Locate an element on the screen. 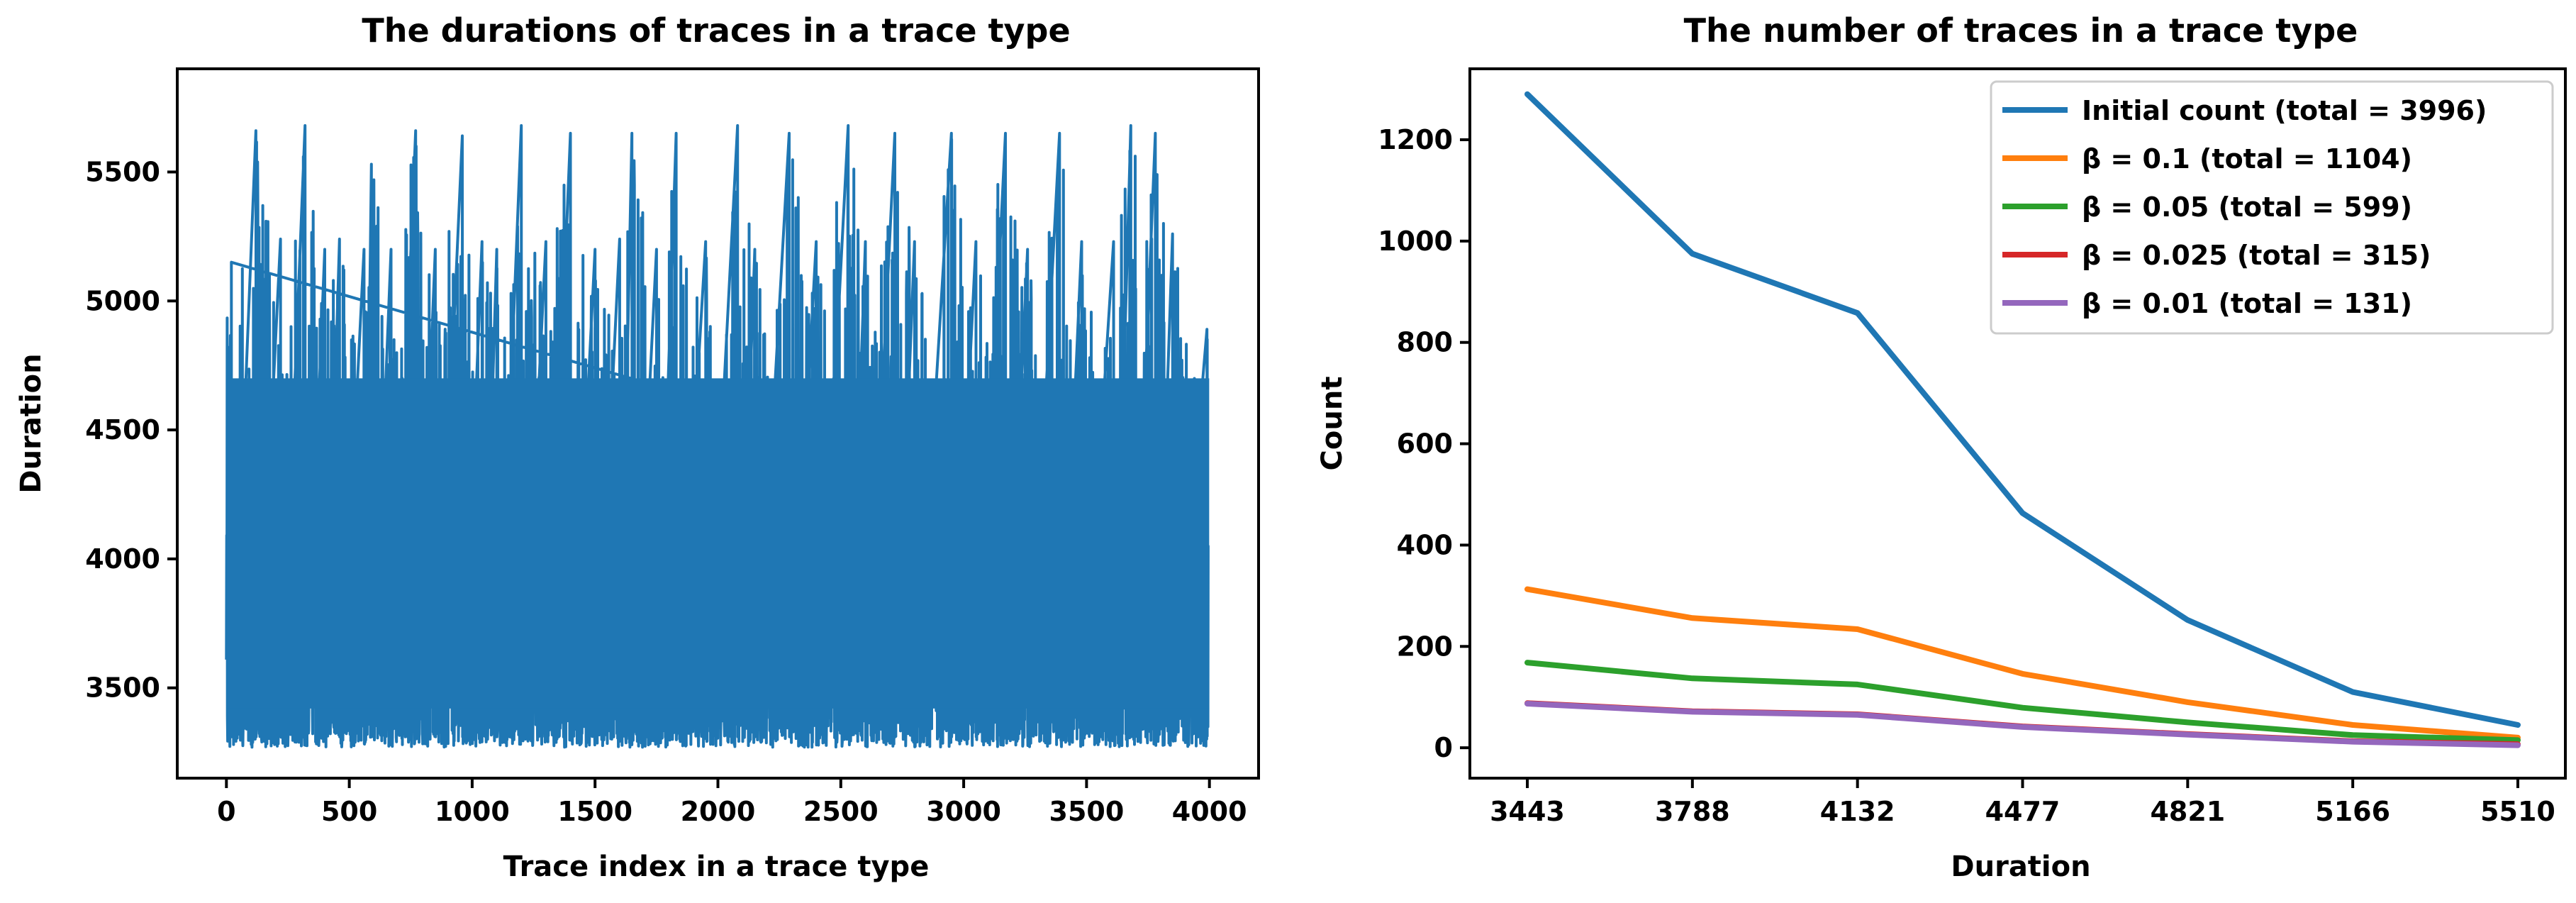  legend-box is located at coordinates (2272, 207).